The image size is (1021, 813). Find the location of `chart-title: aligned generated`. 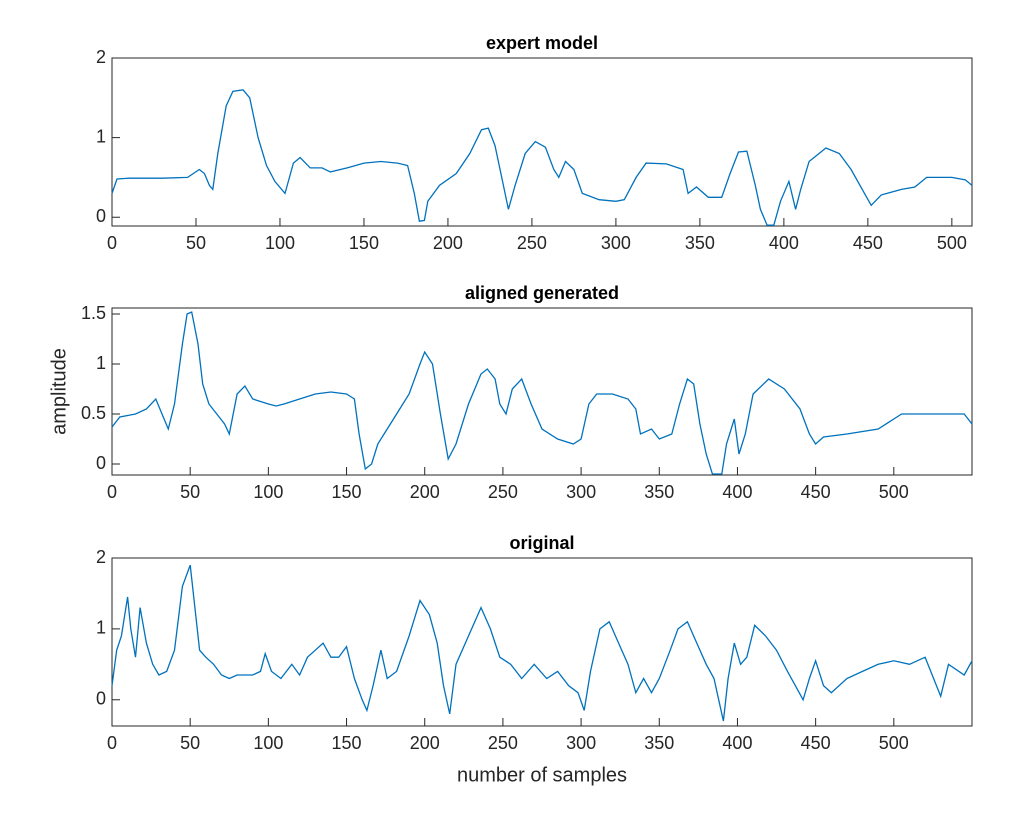

chart-title: aligned generated is located at coordinates (542, 293).